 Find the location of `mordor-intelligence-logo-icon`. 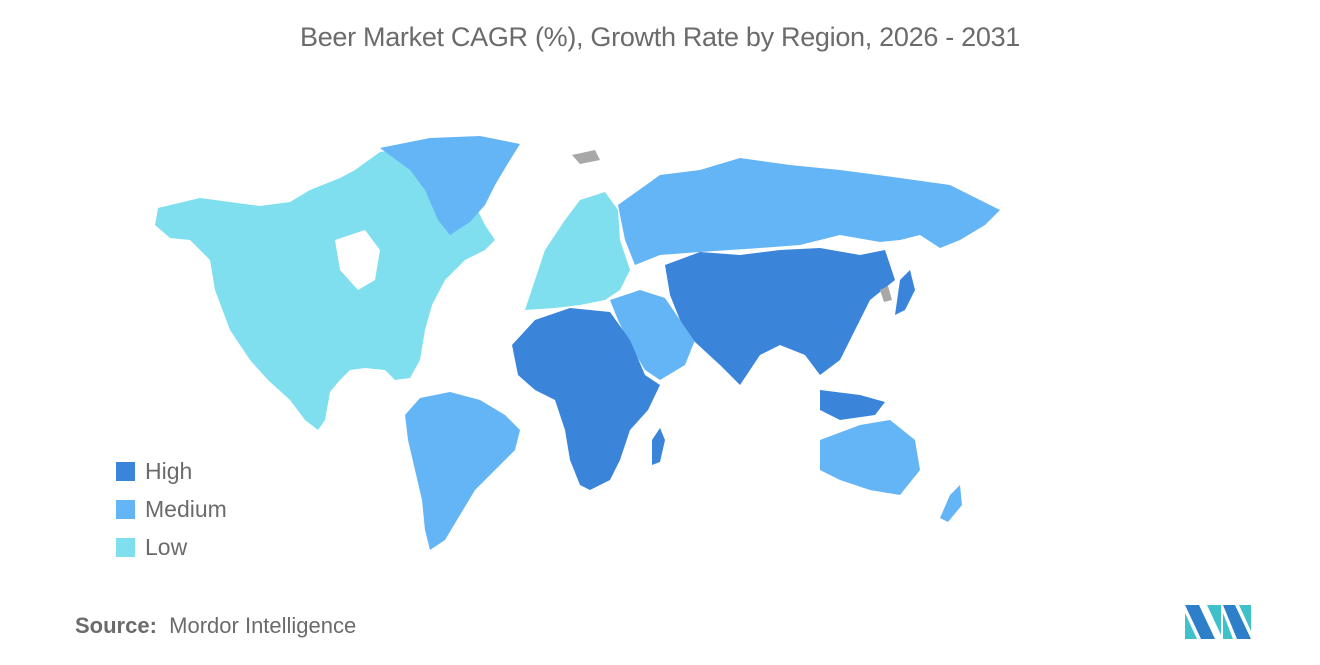

mordor-intelligence-logo-icon is located at coordinates (1218, 622).